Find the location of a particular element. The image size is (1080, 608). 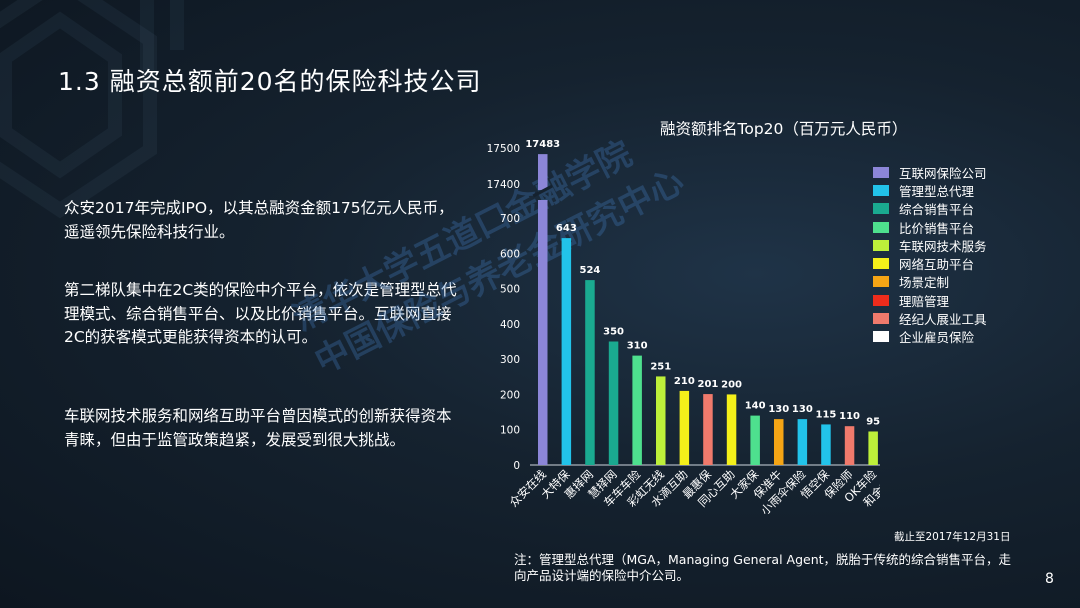

legend-entry: 理赔管理 is located at coordinates (930, 300).